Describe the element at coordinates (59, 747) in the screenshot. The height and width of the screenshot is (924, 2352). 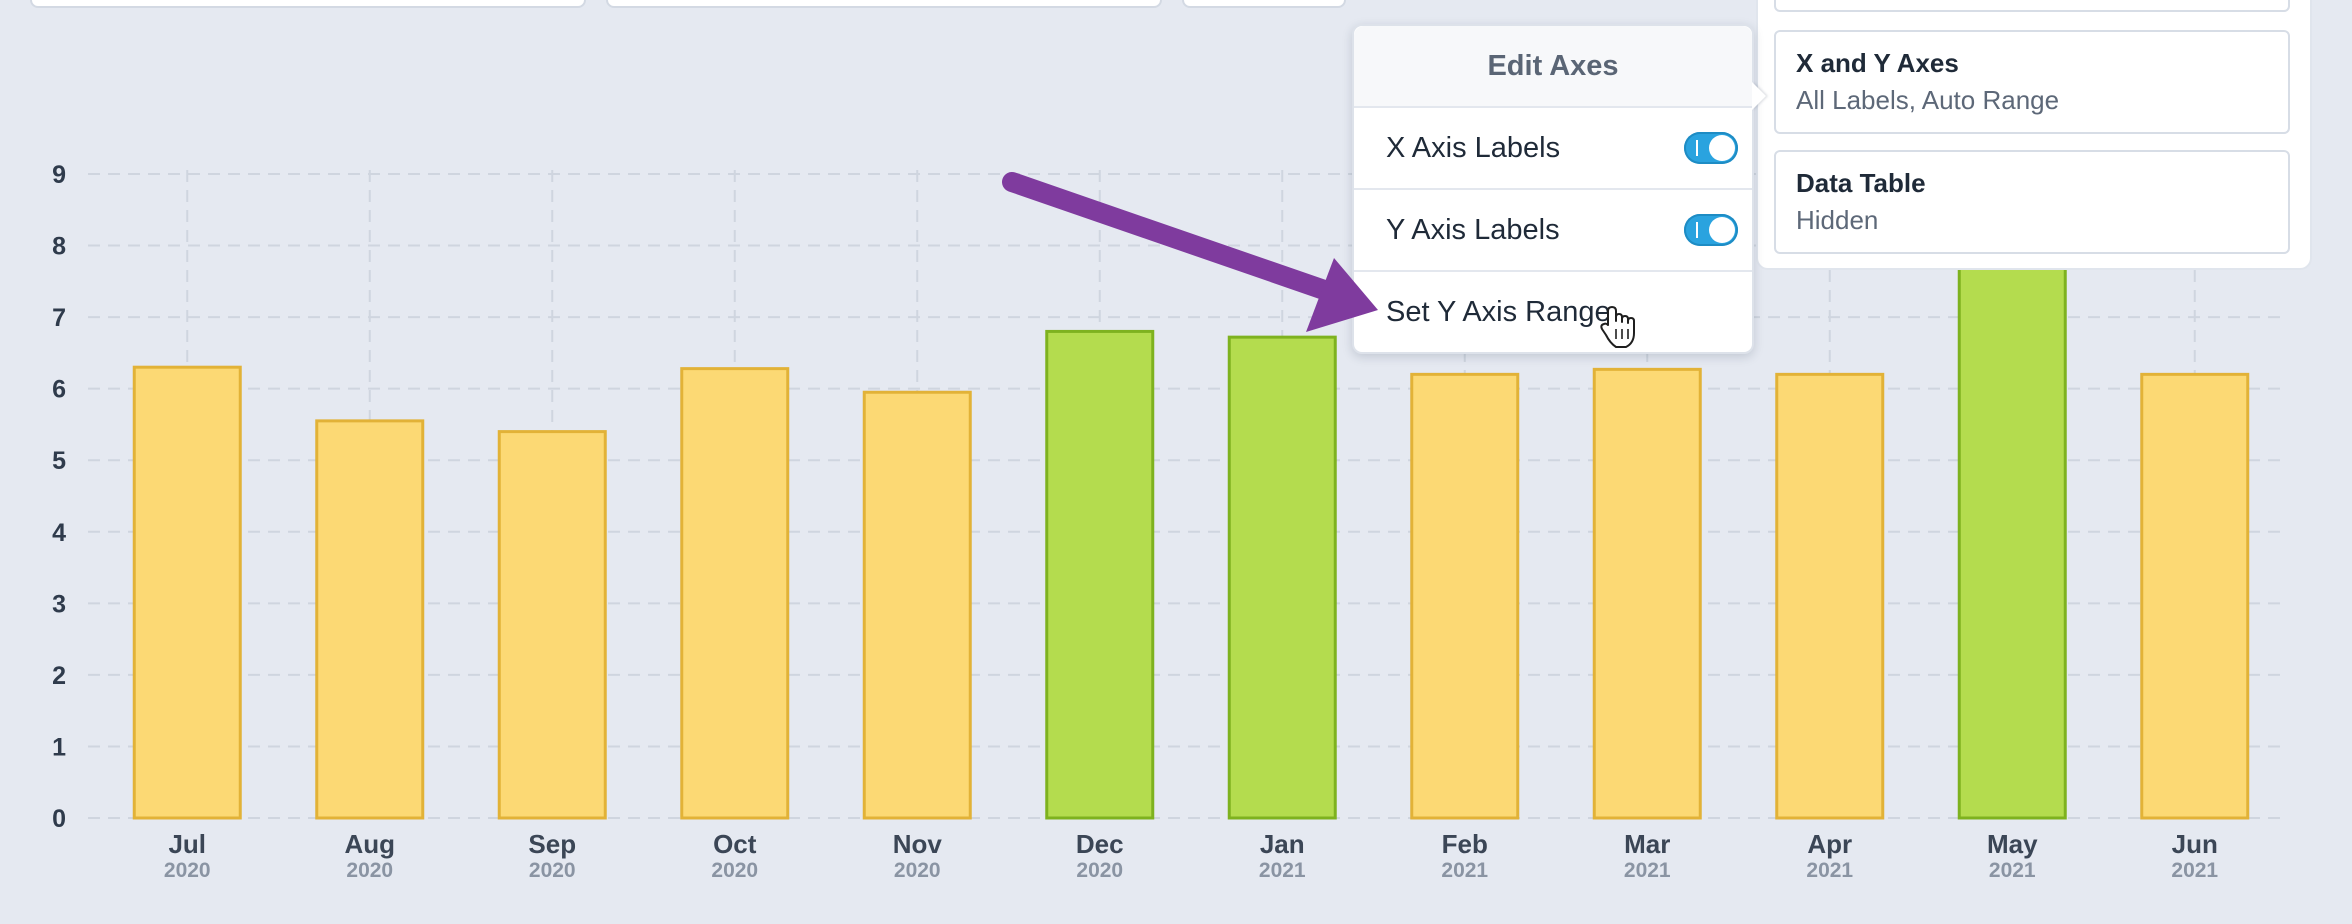
I see `y-tick-label: 1` at that location.